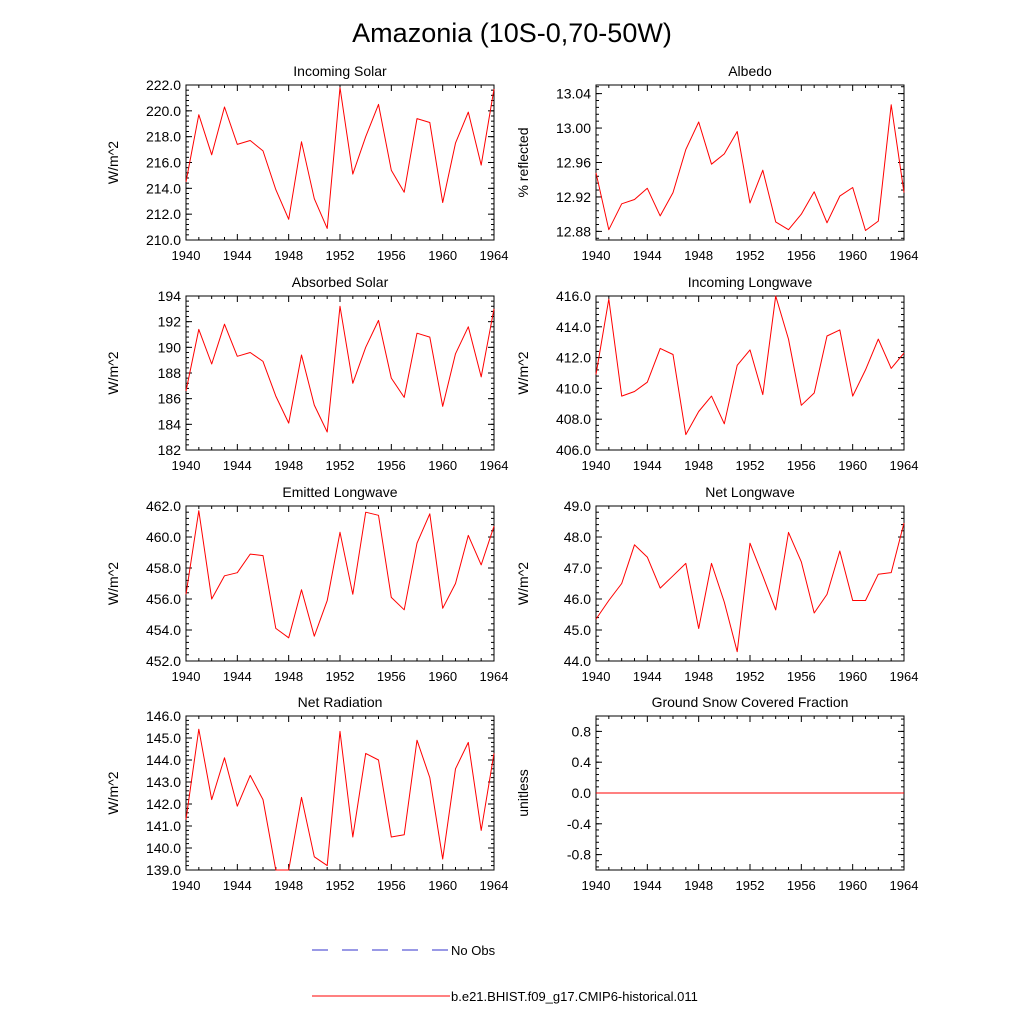 Image resolution: width=1024 pixels, height=1024 pixels. I want to click on y-tick-label: 44.0, so click(577, 661).